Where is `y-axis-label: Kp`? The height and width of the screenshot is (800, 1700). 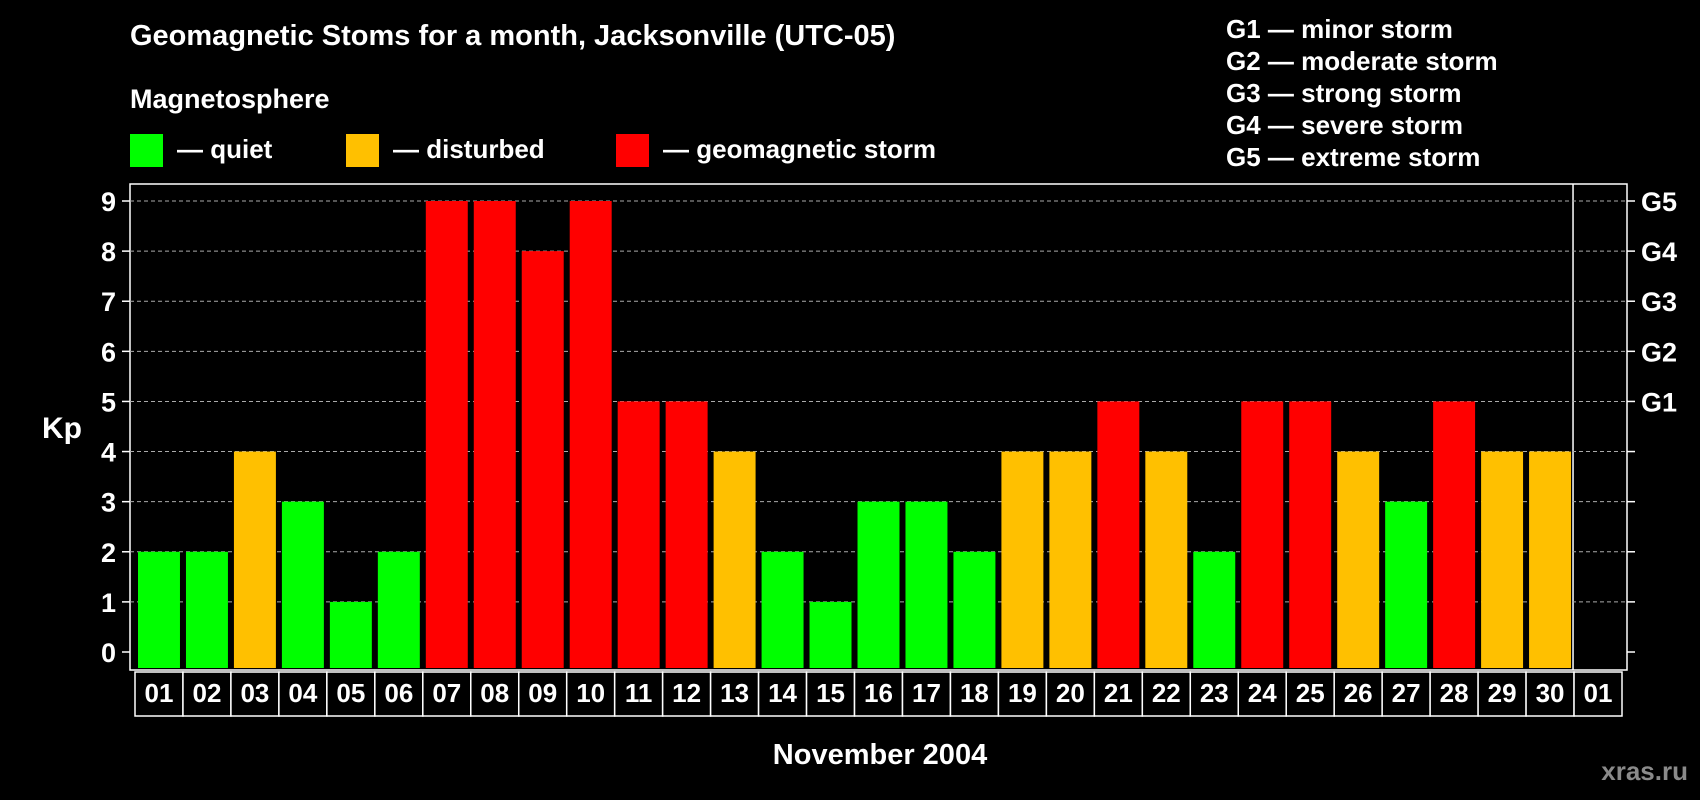 y-axis-label: Kp is located at coordinates (62, 428).